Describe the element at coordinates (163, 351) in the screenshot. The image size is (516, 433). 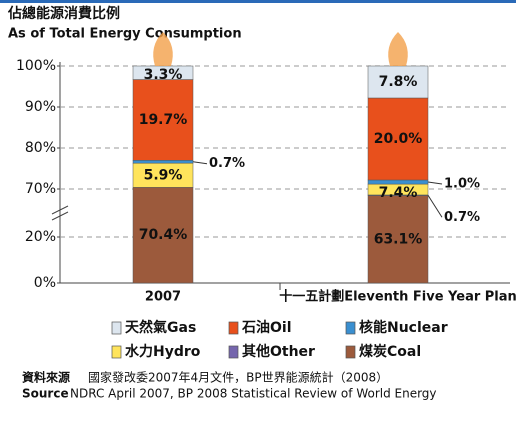
I see `legend-label: 水力Hydro` at that location.